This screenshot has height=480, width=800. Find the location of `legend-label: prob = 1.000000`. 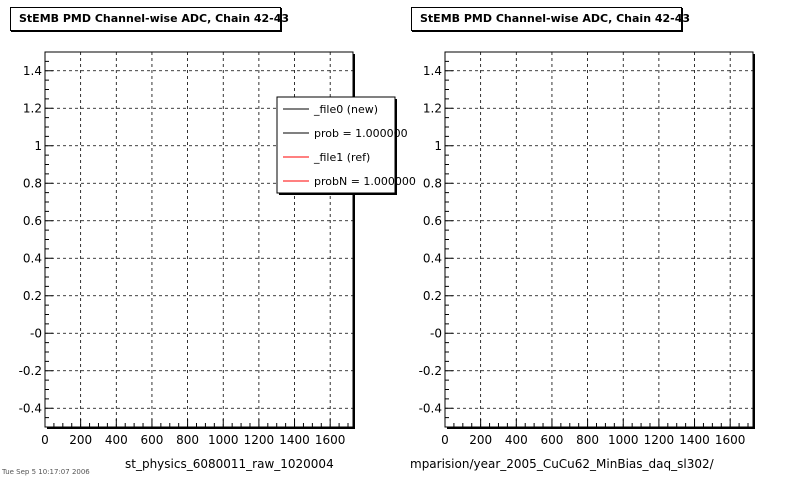

legend-label: prob = 1.000000 is located at coordinates (361, 133).